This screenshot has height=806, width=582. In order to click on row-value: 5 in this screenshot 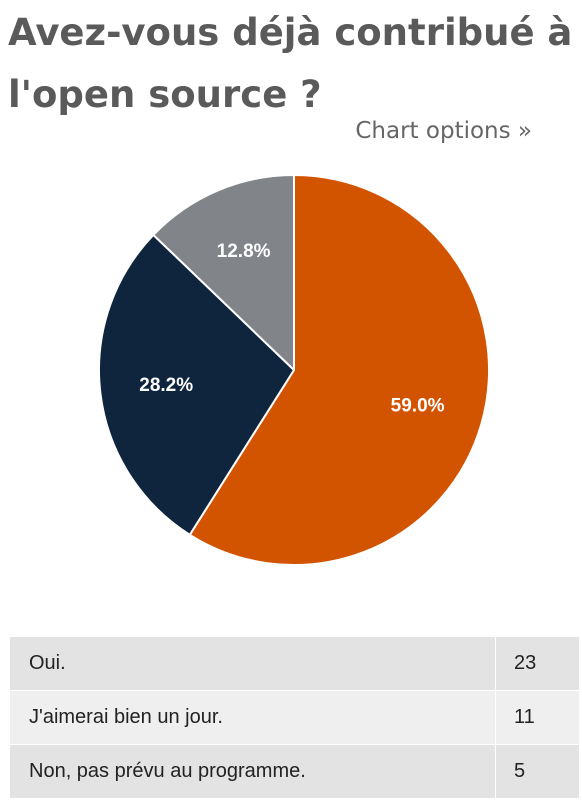, I will do `click(537, 771)`.